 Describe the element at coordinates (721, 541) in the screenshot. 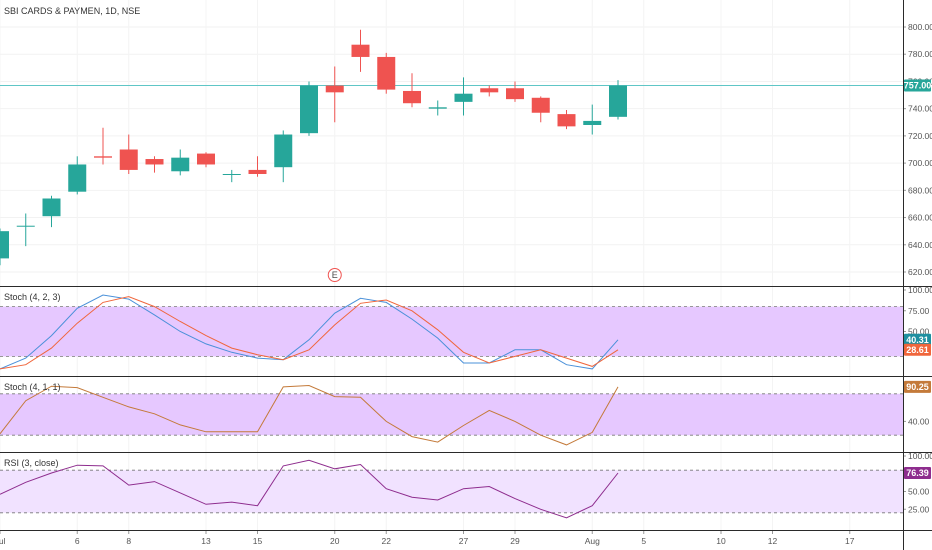

I see `time-tick-label: 10` at that location.